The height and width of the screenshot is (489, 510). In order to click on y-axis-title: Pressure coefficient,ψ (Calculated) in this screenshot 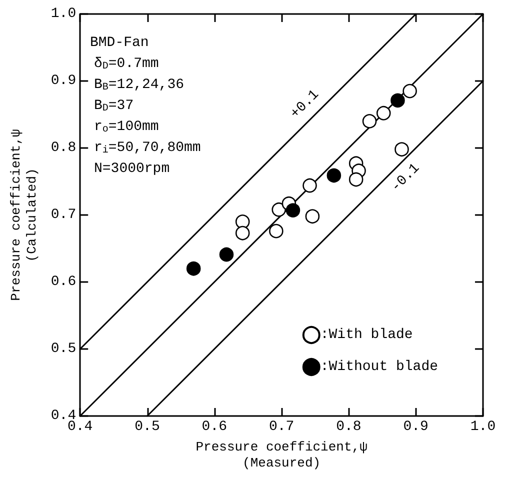, I will do `click(24, 214)`.